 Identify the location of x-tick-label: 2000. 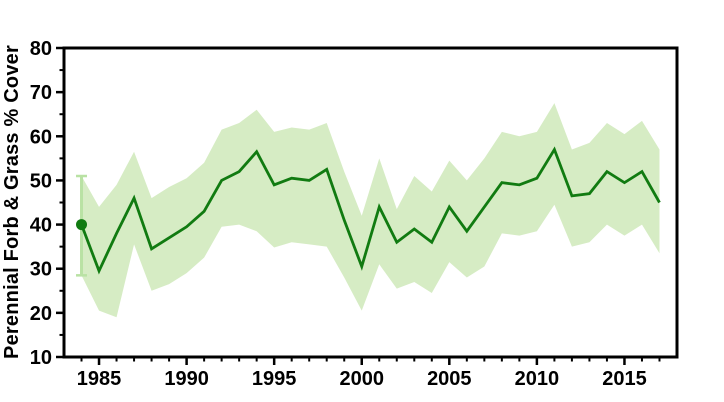
(361, 379).